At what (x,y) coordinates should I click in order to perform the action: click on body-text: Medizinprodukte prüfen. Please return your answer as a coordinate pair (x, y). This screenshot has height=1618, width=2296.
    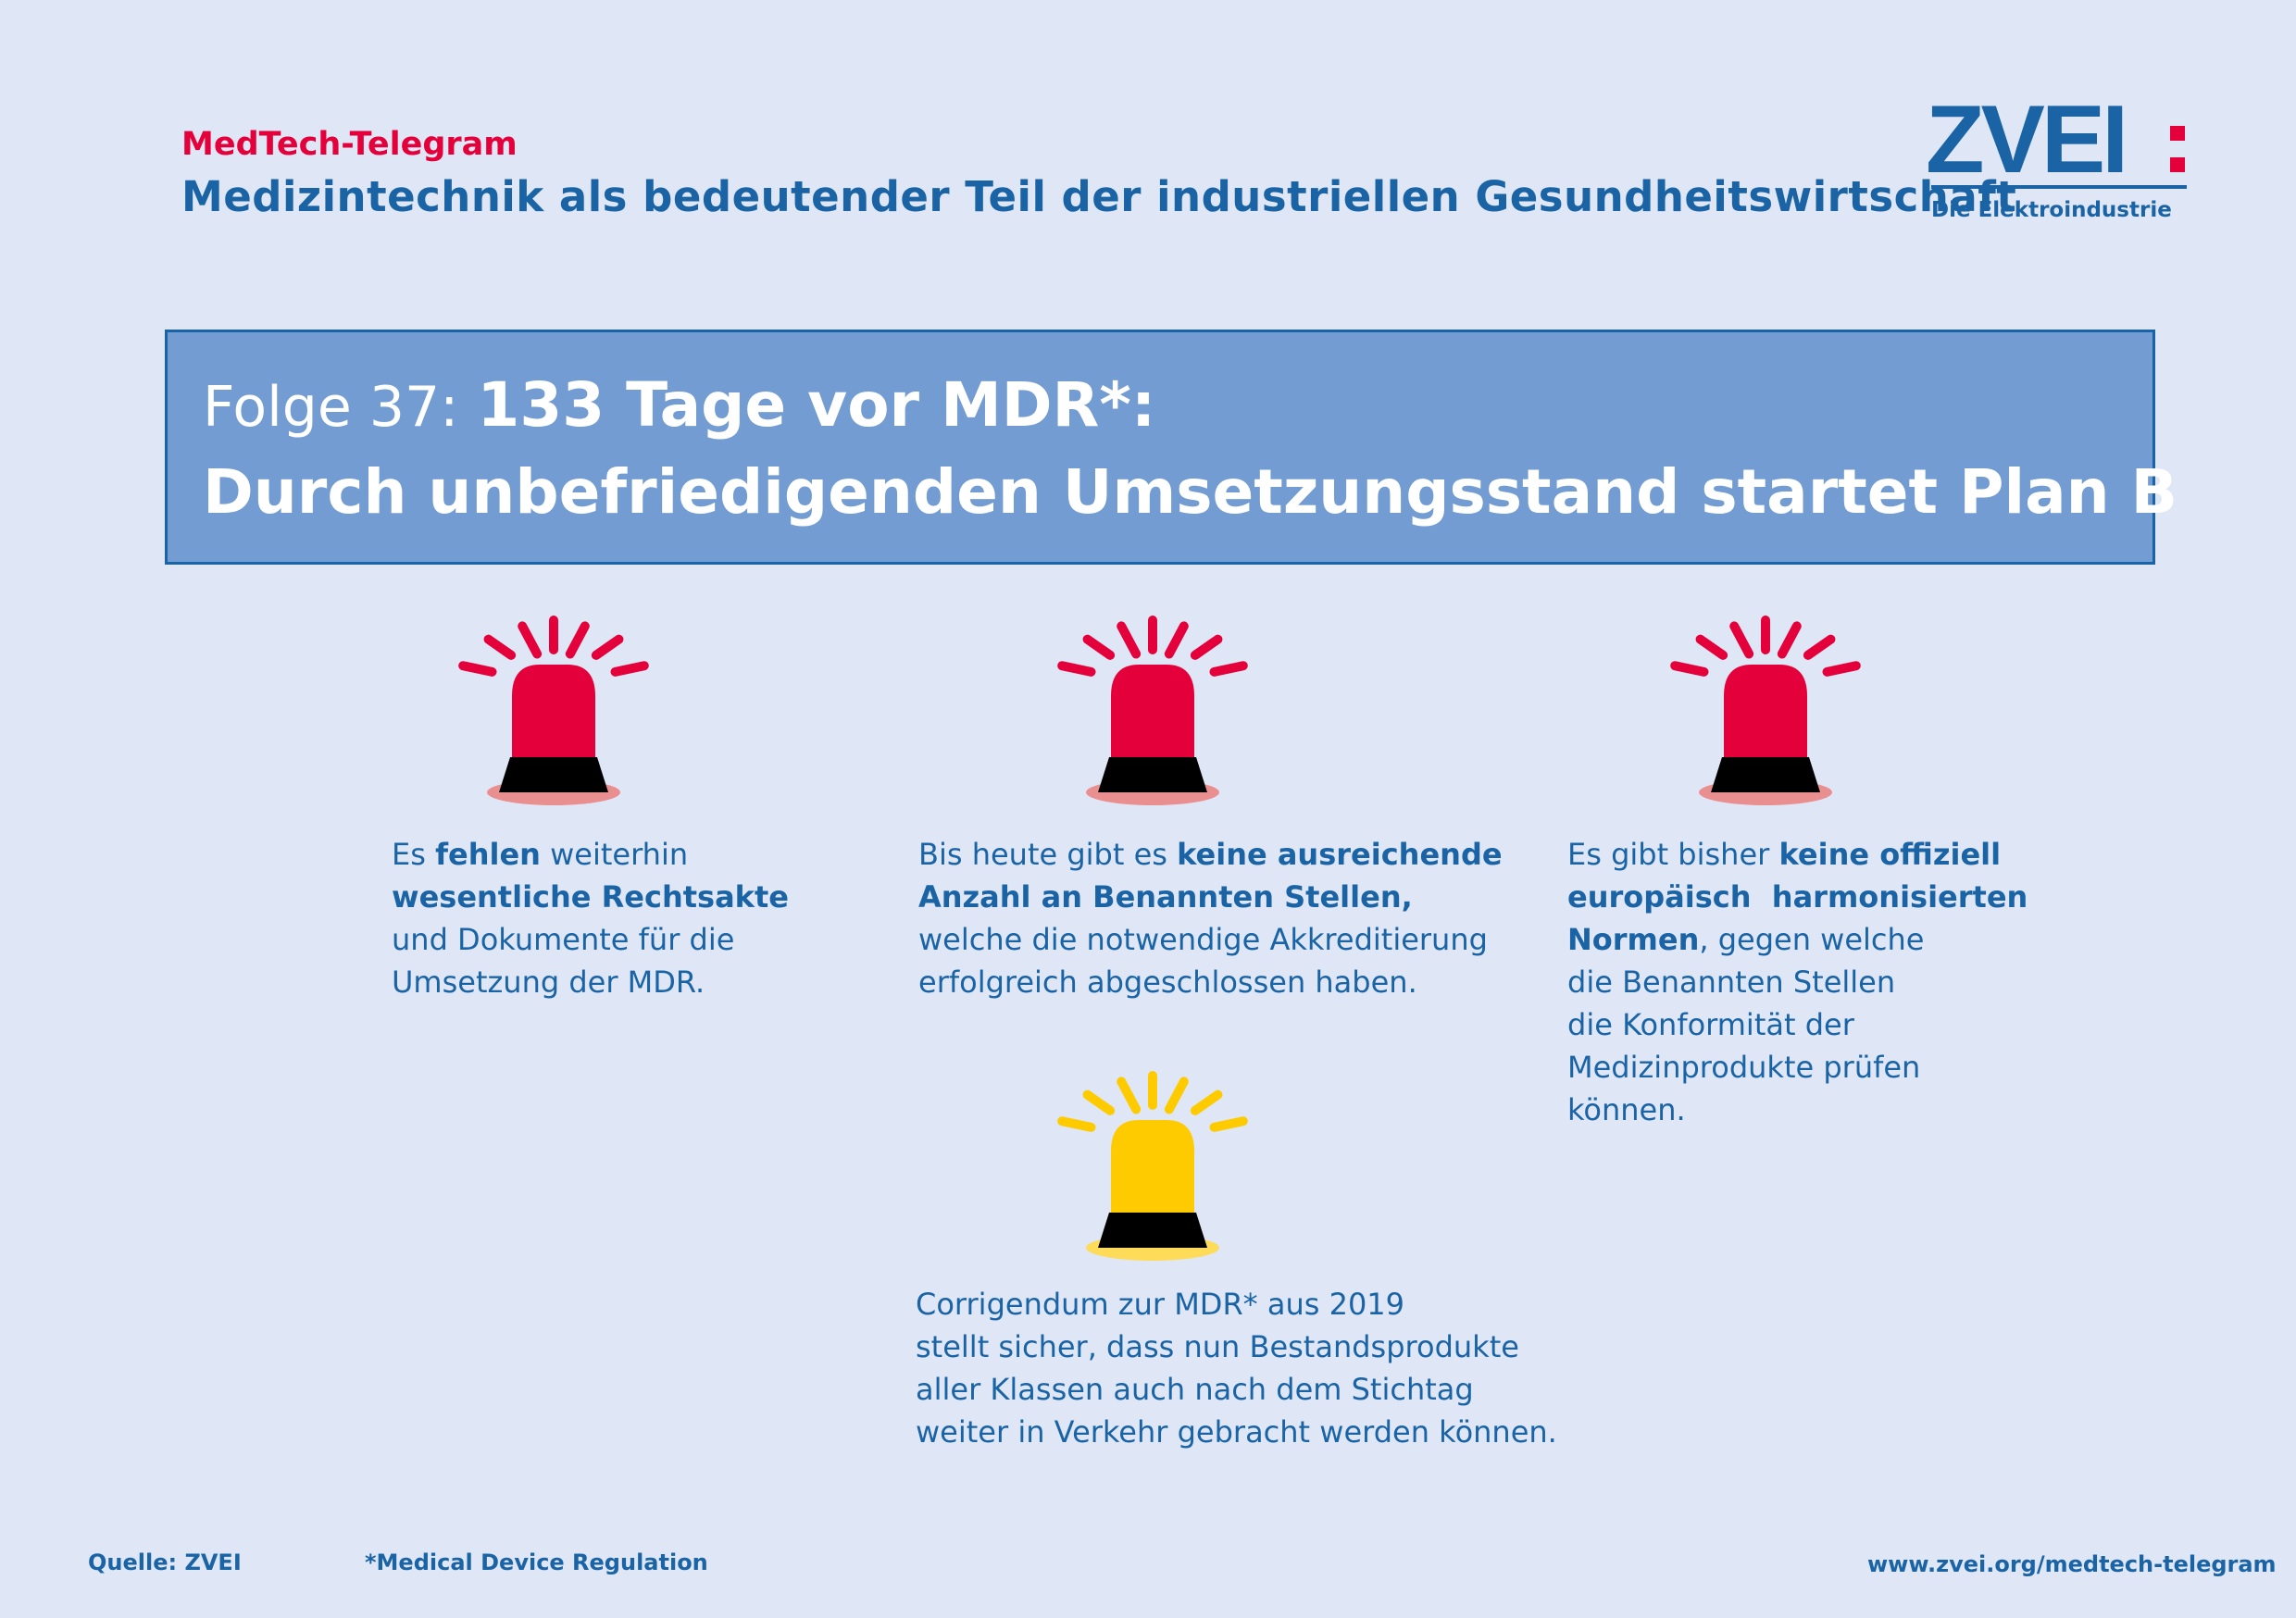
    Looking at the image, I should click on (1744, 1067).